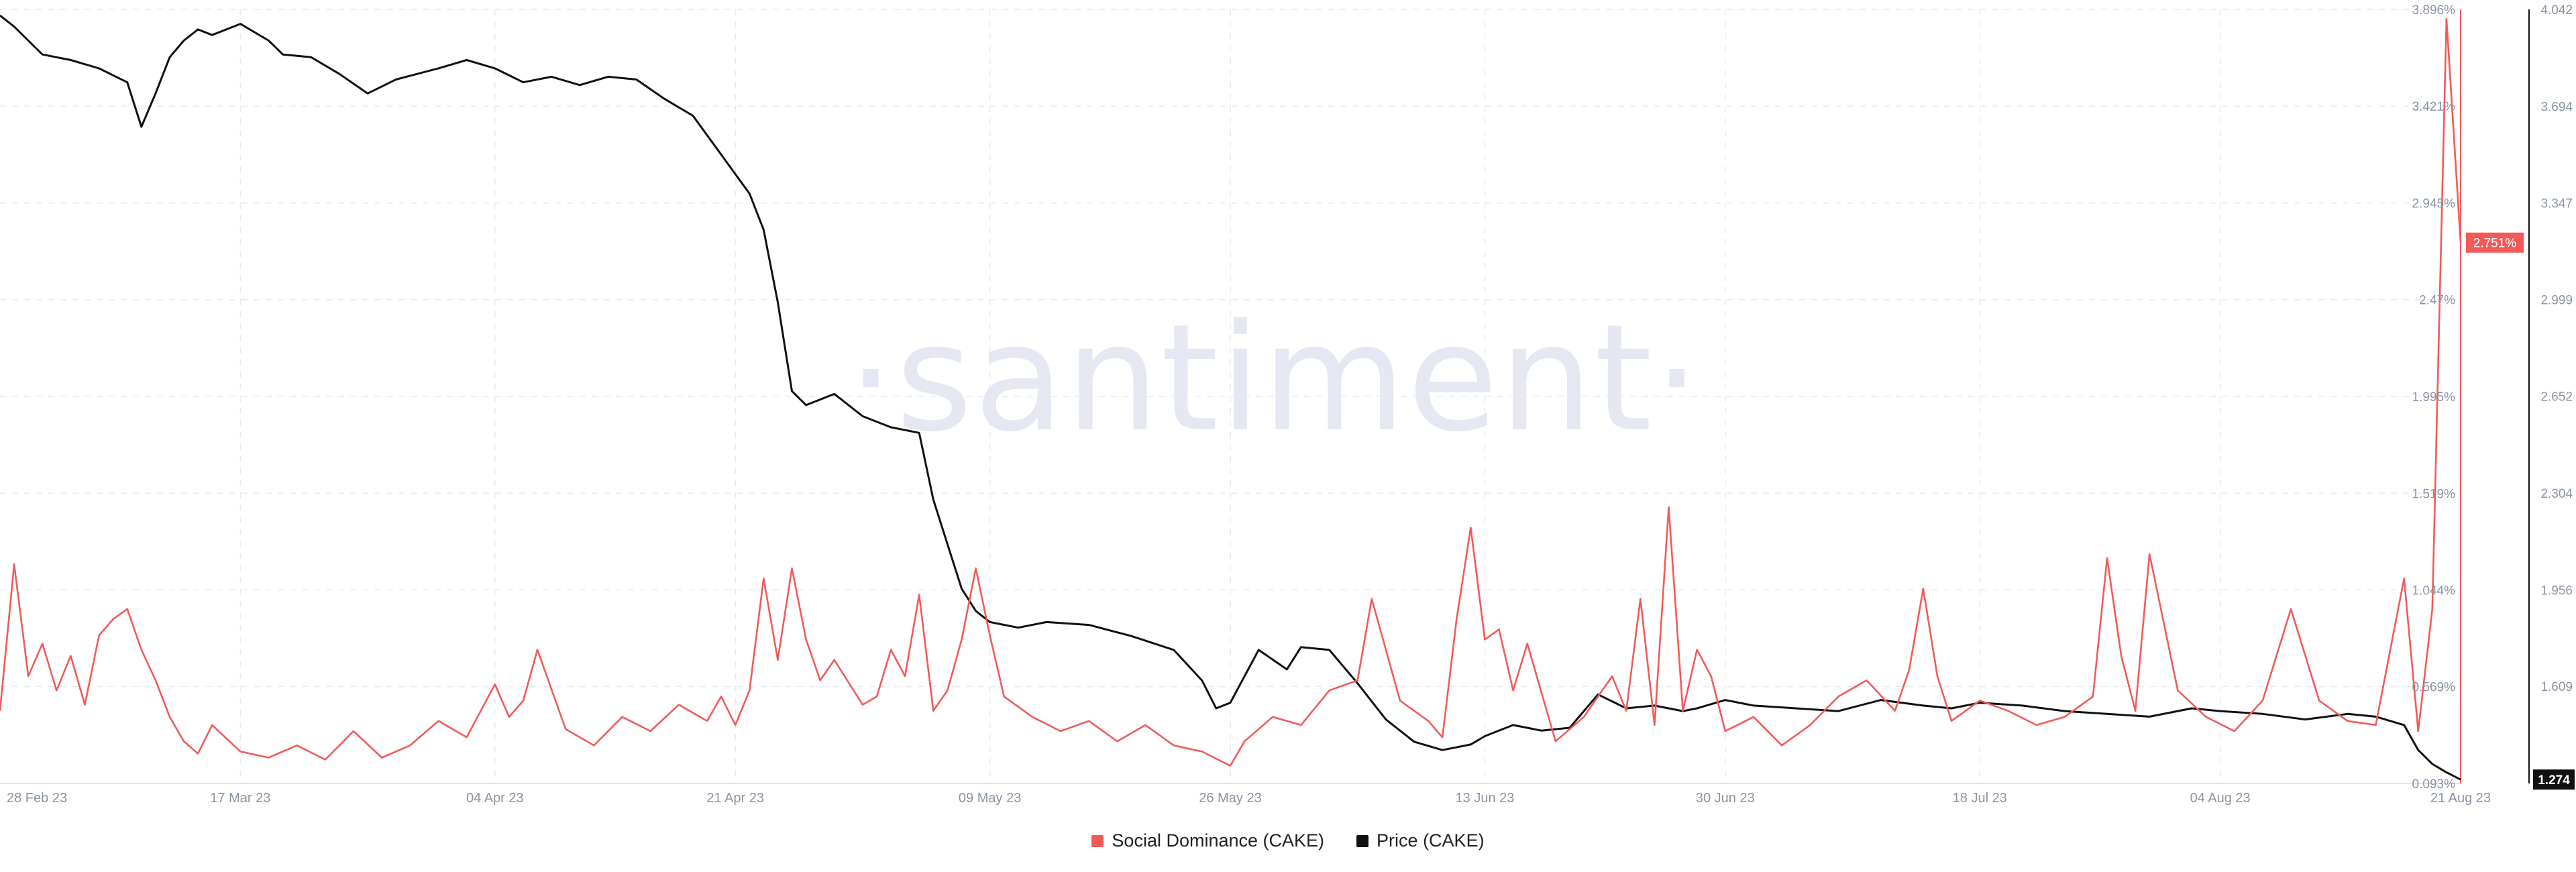  I want to click on x-tick-label: 09 May 23, so click(990, 798).